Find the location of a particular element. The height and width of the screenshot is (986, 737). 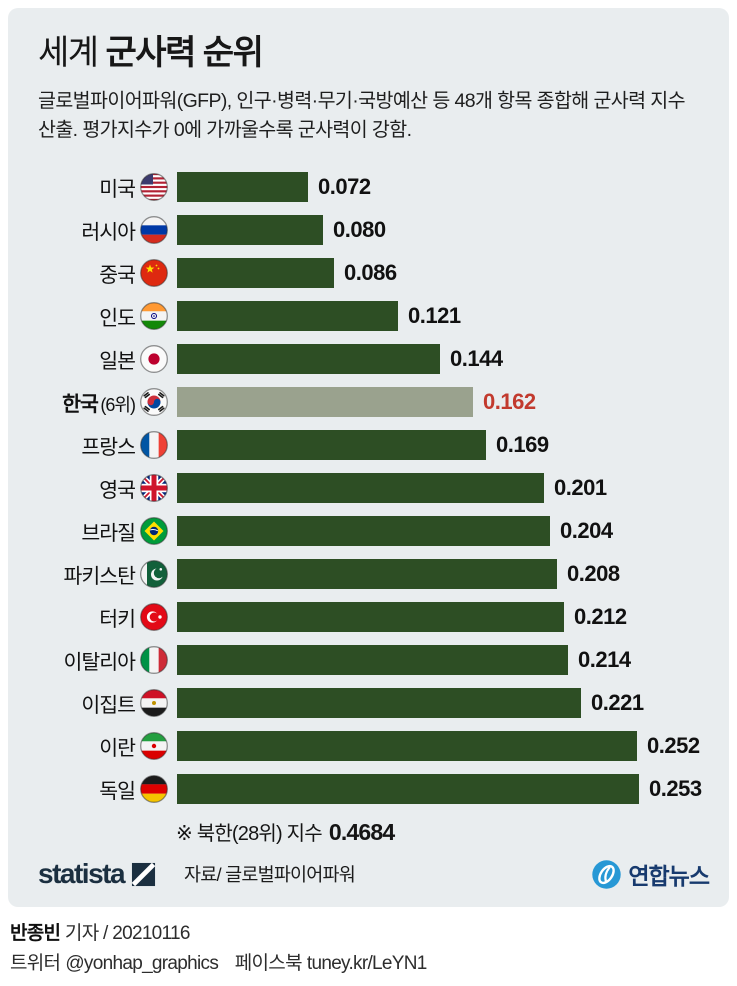

chart-row: 프랑스 0.169 is located at coordinates (382, 445).